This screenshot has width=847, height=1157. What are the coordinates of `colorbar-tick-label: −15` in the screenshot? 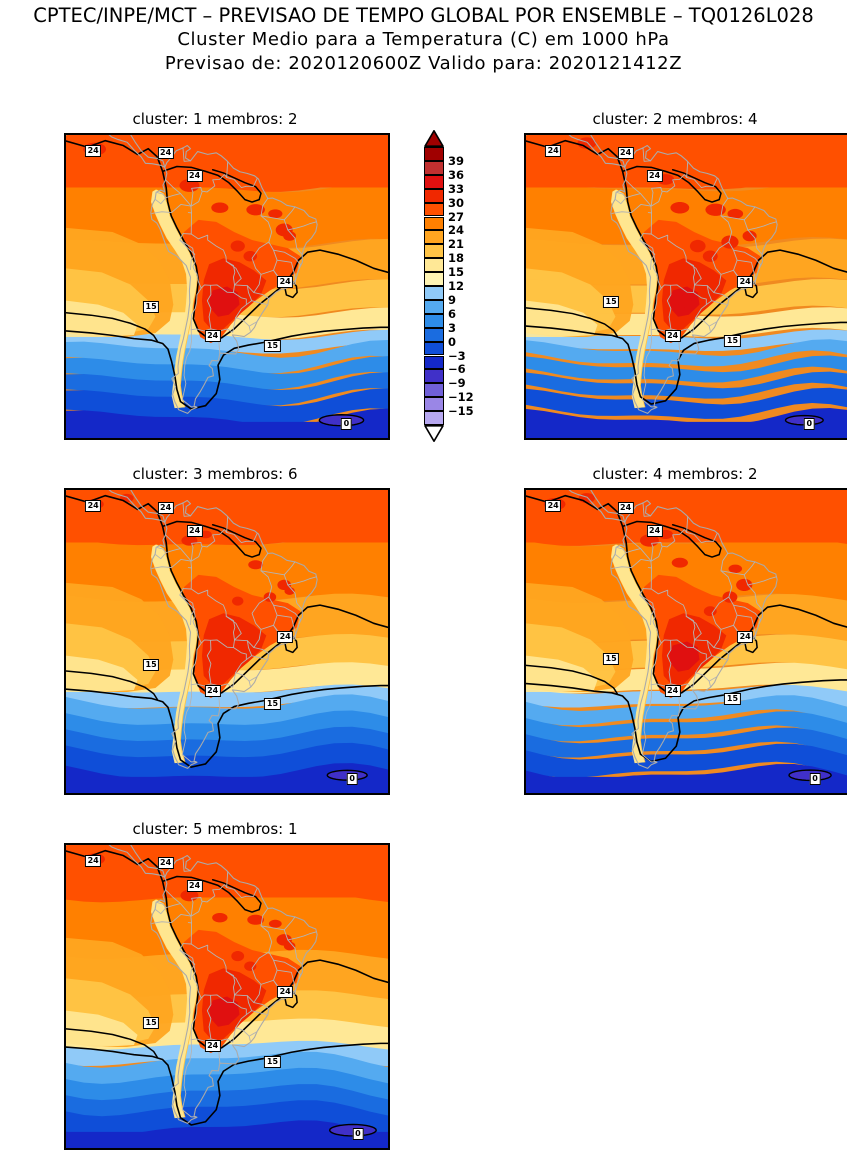 It's located at (461, 411).